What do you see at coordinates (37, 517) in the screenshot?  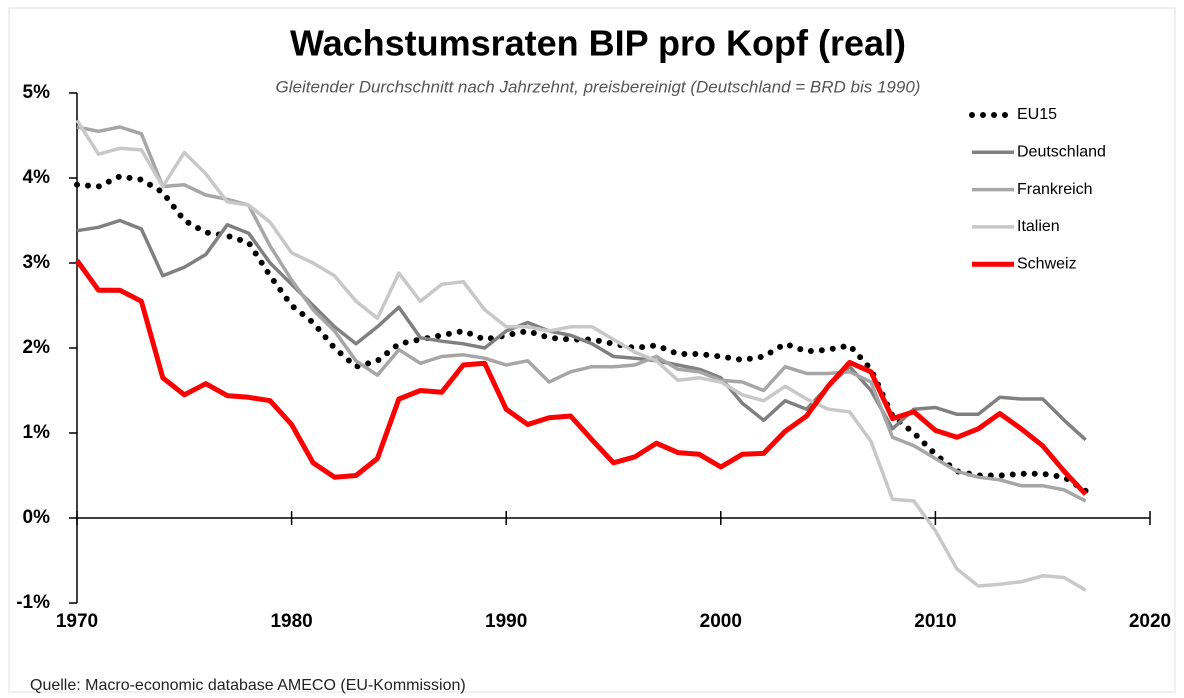 I see `y-tick-label: 0%` at bounding box center [37, 517].